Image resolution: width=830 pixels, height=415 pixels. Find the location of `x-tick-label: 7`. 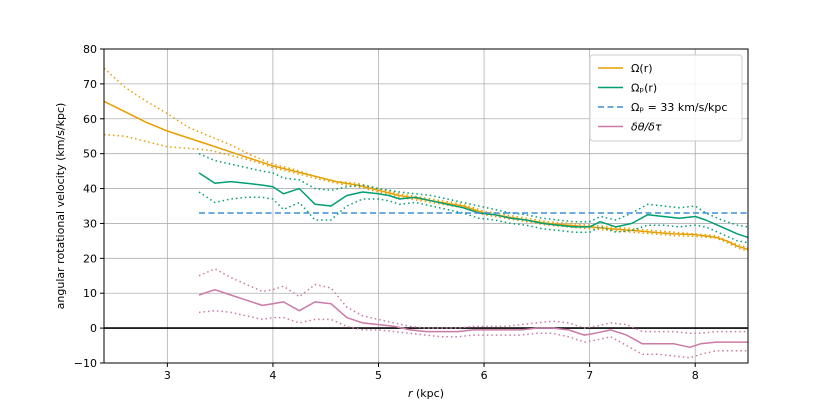

x-tick-label: 7 is located at coordinates (589, 375).